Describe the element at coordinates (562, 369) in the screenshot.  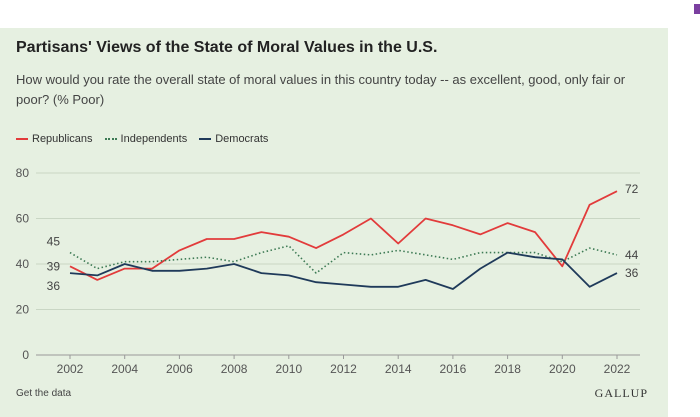
I see `x-tick-label: 2020` at that location.